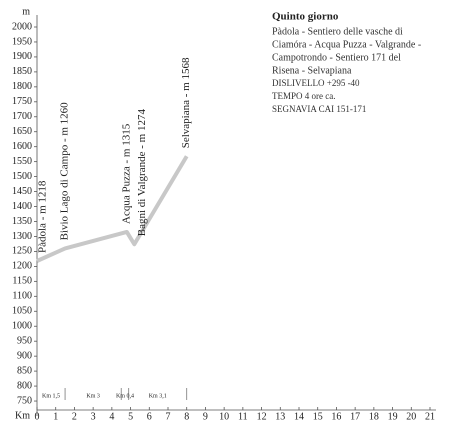 This screenshot has height=436, width=450. Describe the element at coordinates (243, 416) in the screenshot. I see `x-tick-label: 11` at that location.